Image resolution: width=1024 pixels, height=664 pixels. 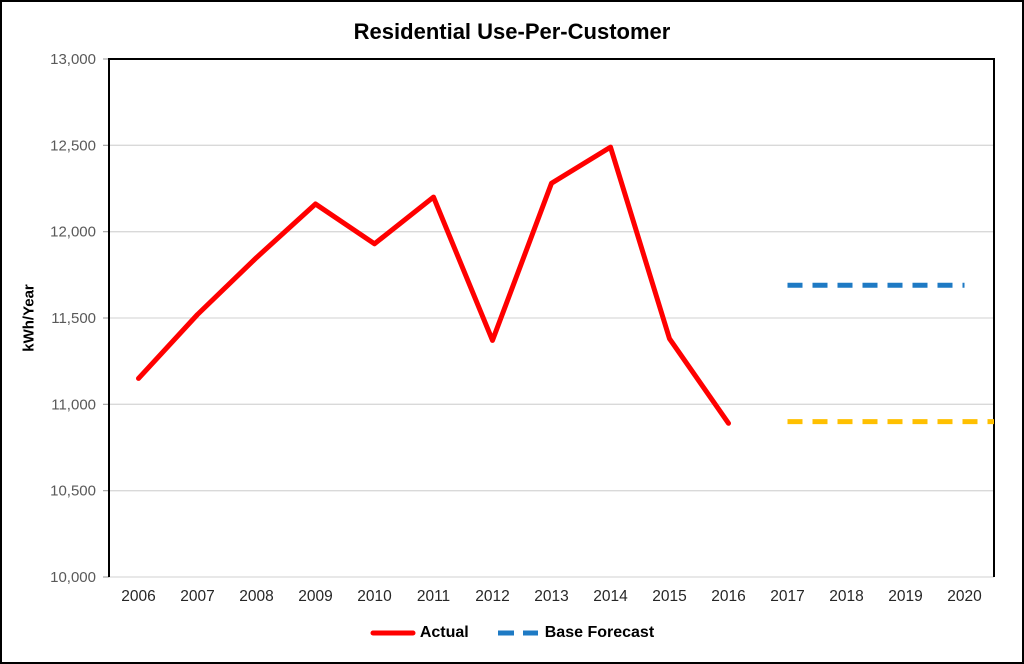 I want to click on x-tick-label: 2009, so click(x=315, y=596).